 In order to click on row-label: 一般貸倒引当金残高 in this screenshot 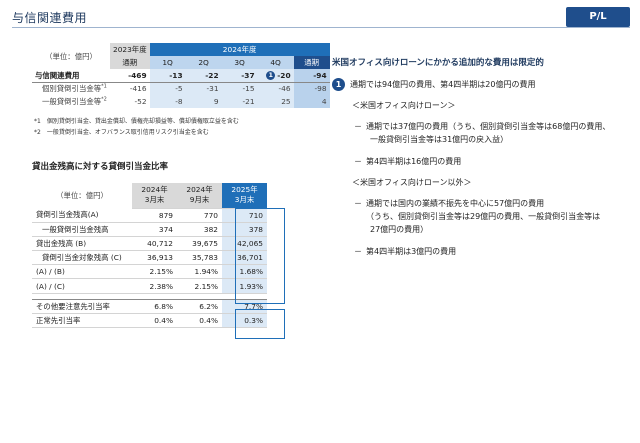, I will do `click(82, 229)`.